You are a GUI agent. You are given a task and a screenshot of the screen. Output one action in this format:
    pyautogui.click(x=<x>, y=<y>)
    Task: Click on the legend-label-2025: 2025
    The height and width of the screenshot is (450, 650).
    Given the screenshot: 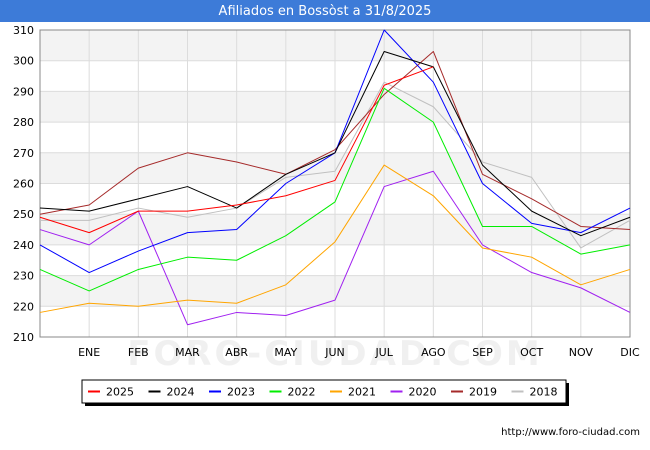 What is the action you would take?
    pyautogui.click(x=120, y=392)
    